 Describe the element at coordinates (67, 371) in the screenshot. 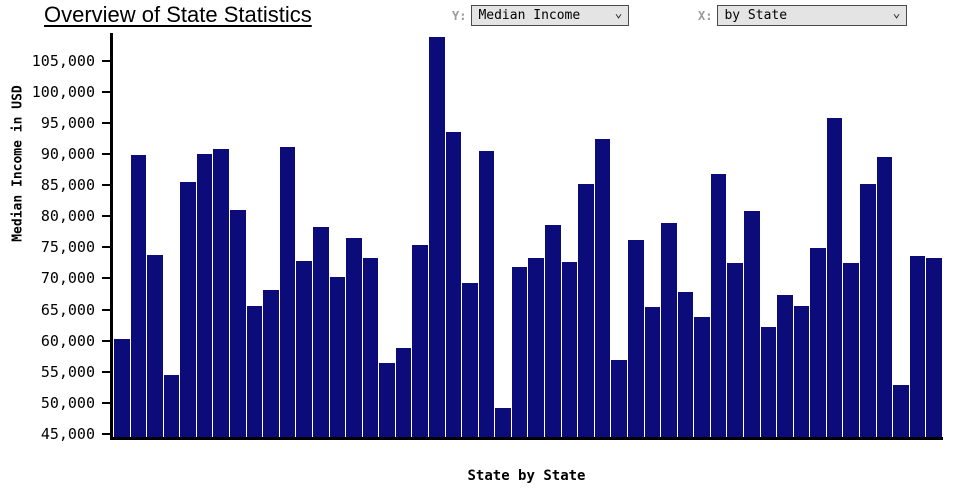

I see `y-tick-label: 55,000` at that location.